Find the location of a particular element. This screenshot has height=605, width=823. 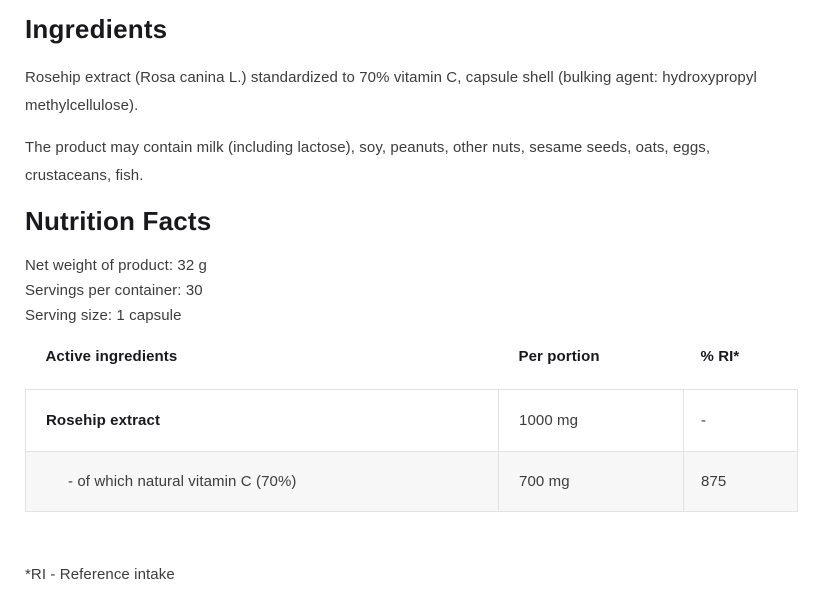

per-portion-value-cell: 1000 mg is located at coordinates (591, 420).